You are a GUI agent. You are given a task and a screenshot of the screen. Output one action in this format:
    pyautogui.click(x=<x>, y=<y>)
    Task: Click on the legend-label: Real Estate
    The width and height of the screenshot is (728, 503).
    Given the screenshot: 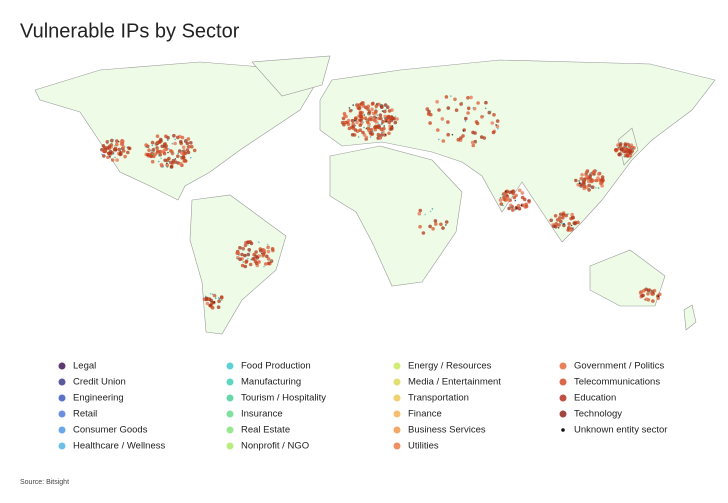 What is the action you would take?
    pyautogui.click(x=265, y=430)
    